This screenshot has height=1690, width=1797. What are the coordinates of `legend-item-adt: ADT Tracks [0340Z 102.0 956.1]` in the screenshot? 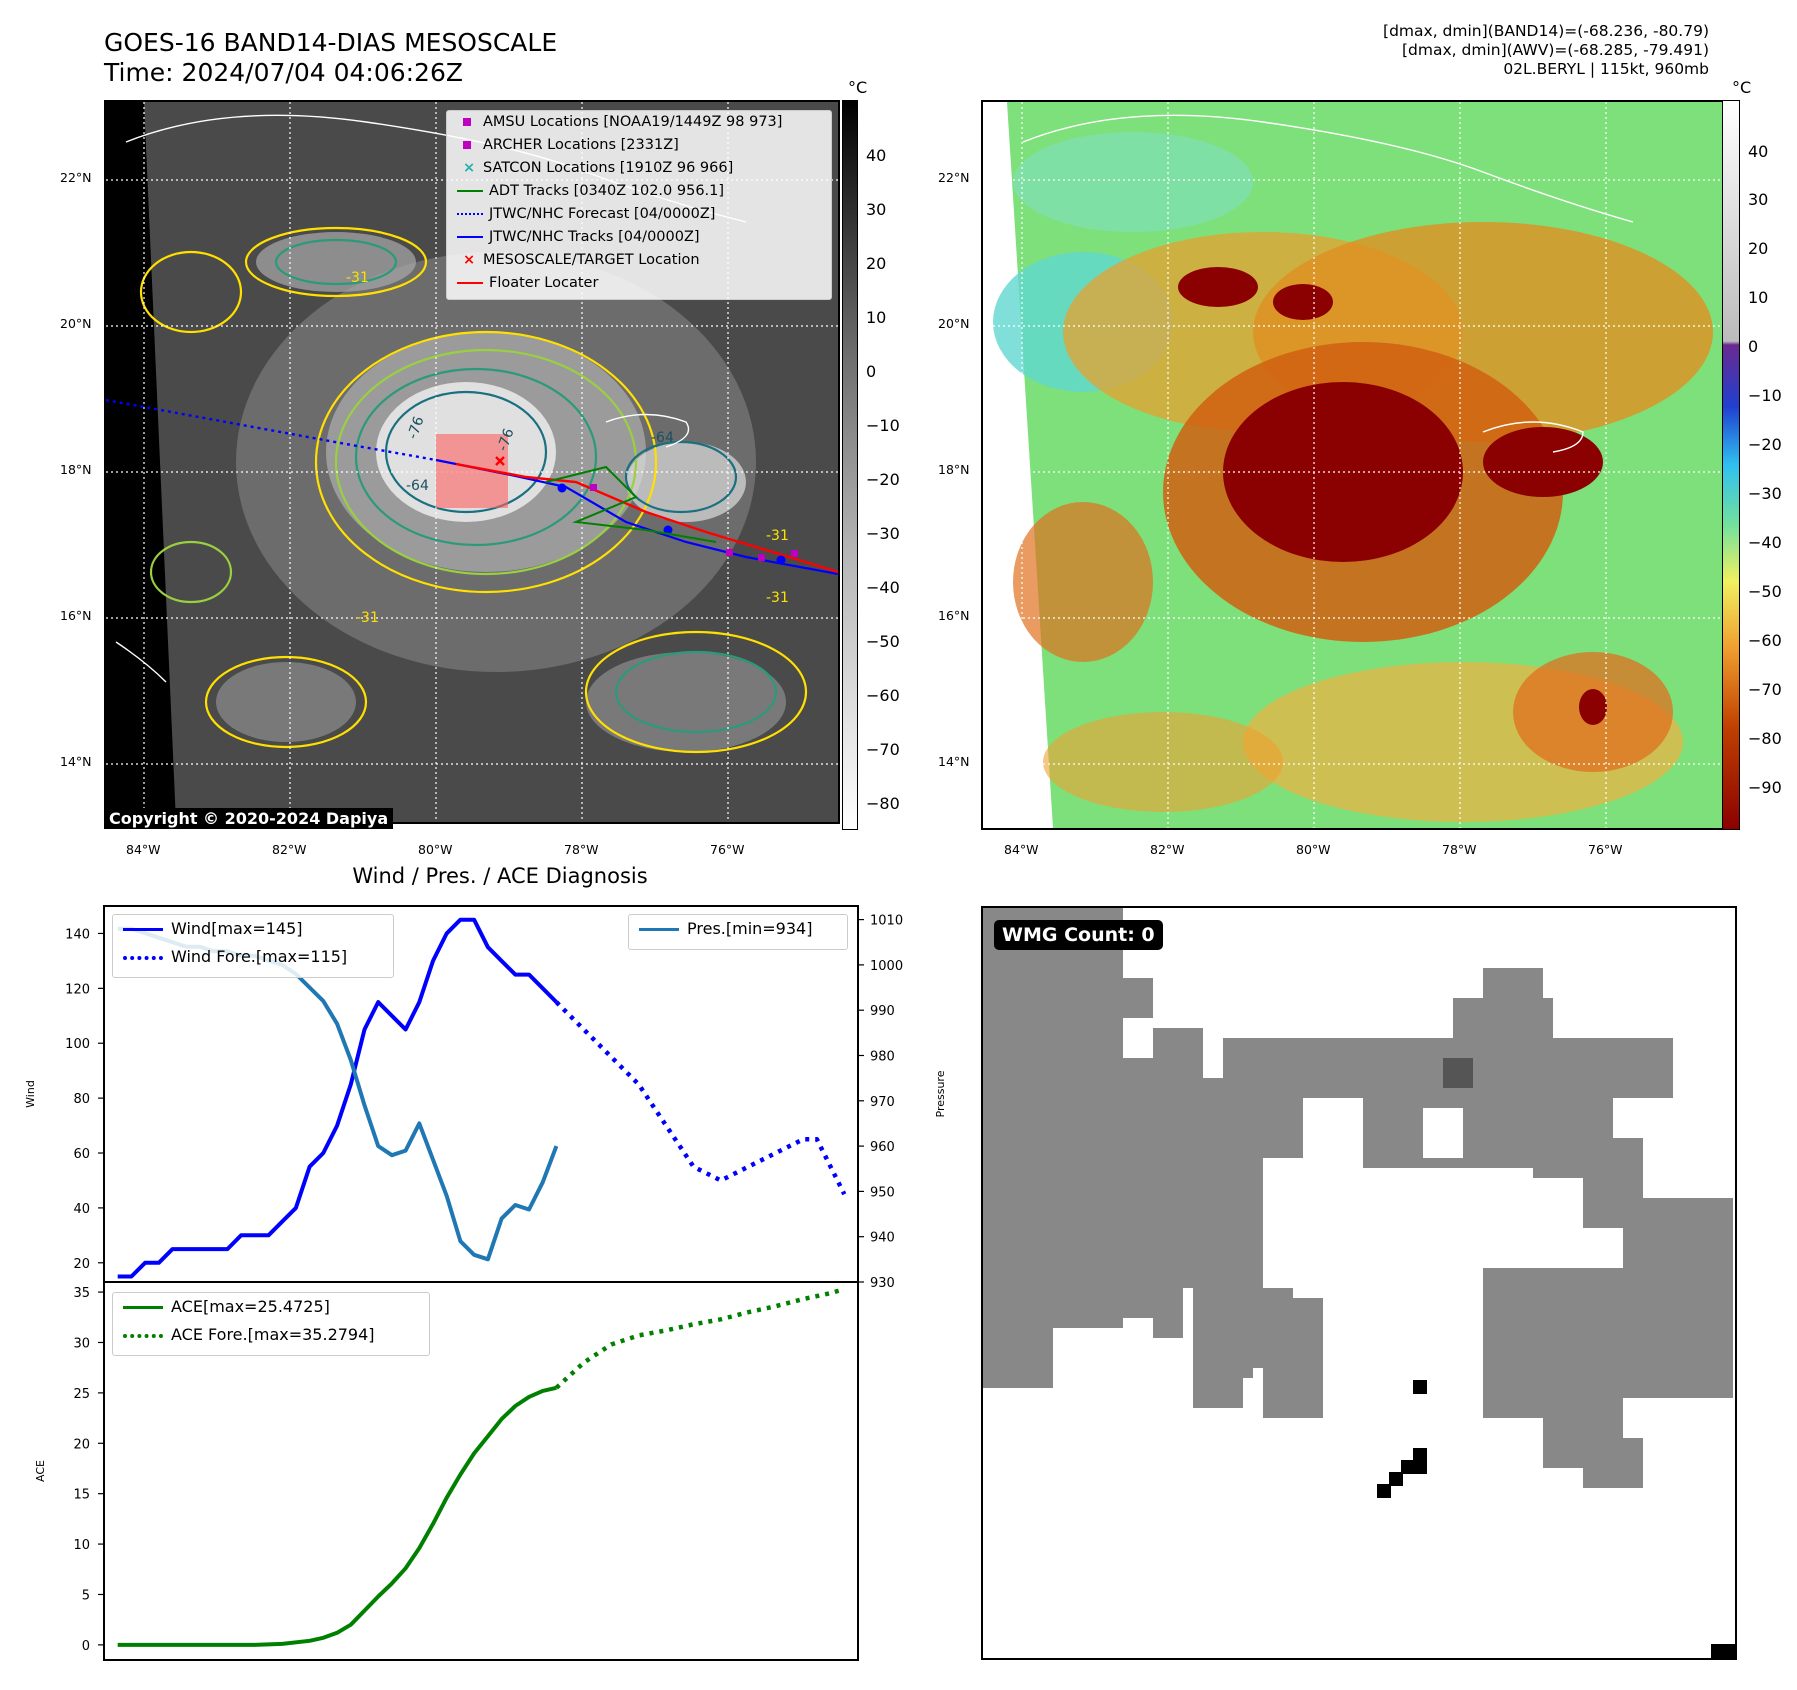 It's located at (590, 191).